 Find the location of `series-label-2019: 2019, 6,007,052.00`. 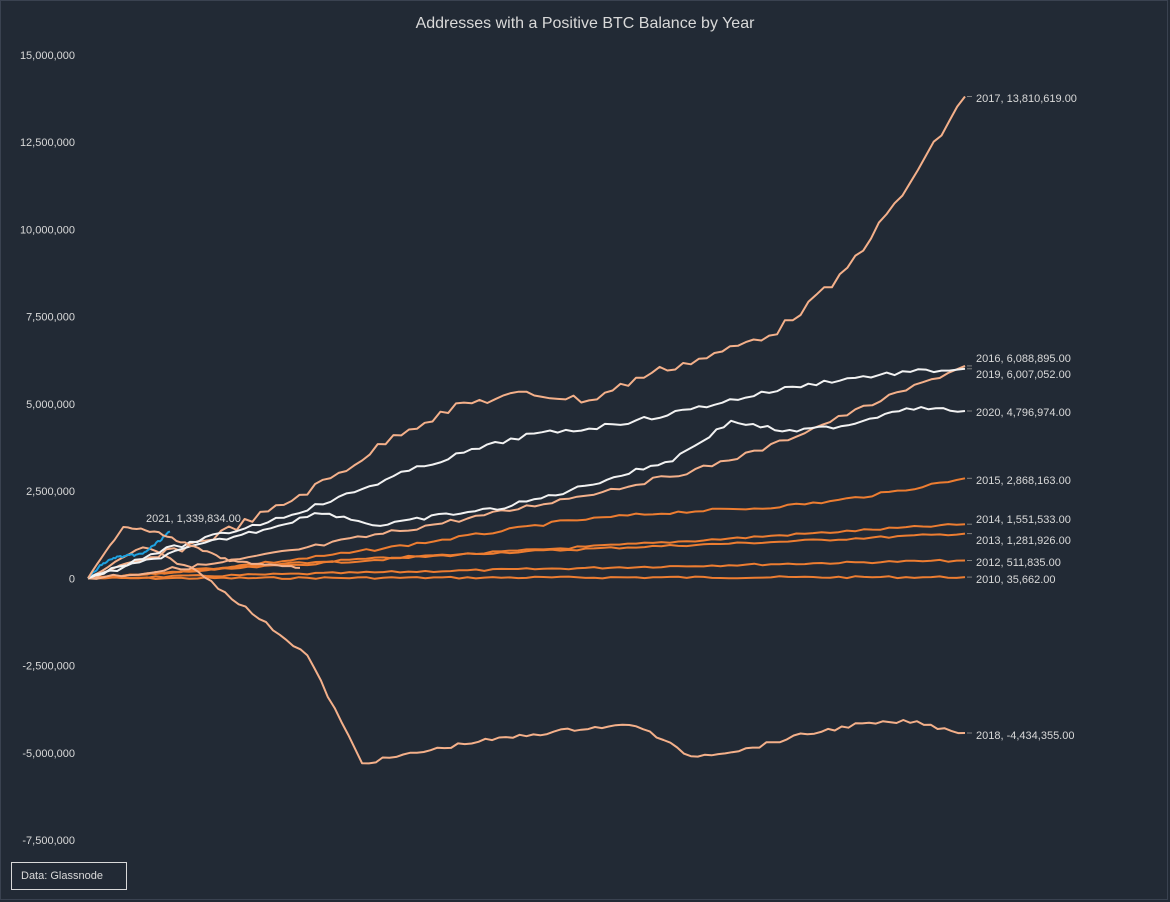

series-label-2019: 2019, 6,007,052.00 is located at coordinates (1023, 375).